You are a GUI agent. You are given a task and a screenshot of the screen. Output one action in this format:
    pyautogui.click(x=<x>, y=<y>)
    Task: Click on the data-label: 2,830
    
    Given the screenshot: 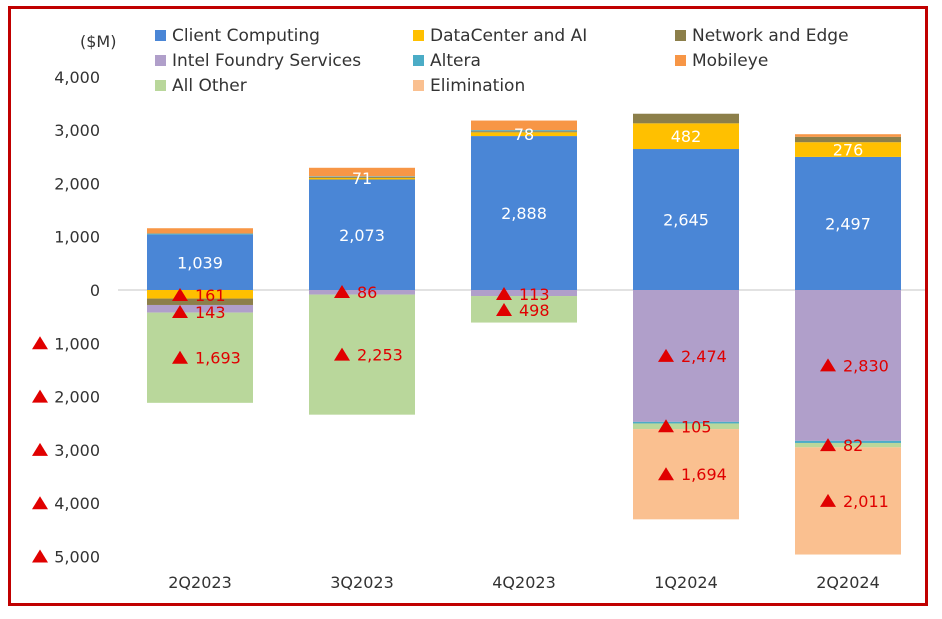 What is the action you would take?
    pyautogui.click(x=866, y=365)
    